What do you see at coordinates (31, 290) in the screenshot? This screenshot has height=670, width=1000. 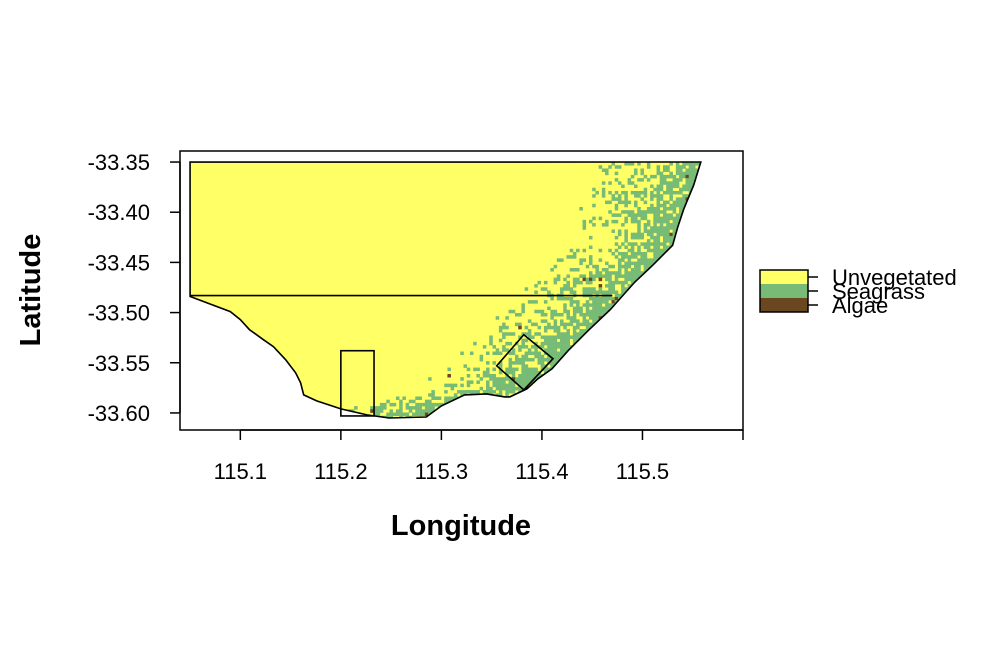 I see `y-axis-title: Latitude` at bounding box center [31, 290].